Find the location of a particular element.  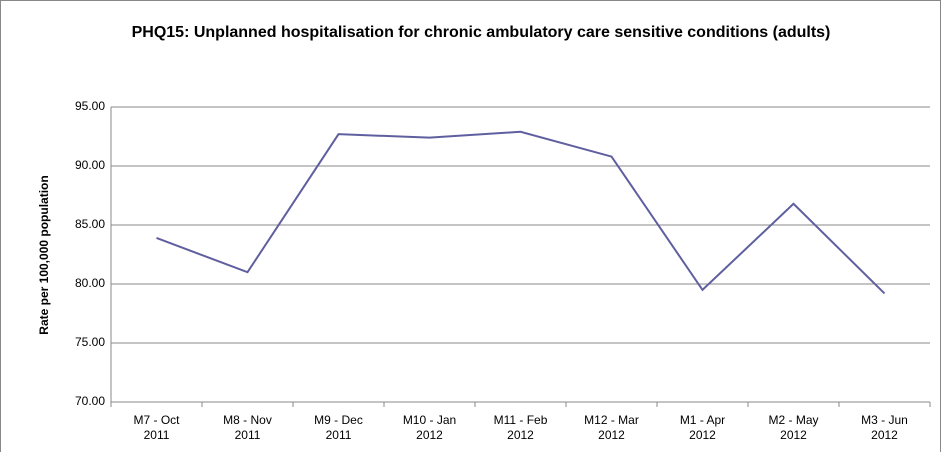

x-tick-label: M2 - May 2012 is located at coordinates (793, 427).